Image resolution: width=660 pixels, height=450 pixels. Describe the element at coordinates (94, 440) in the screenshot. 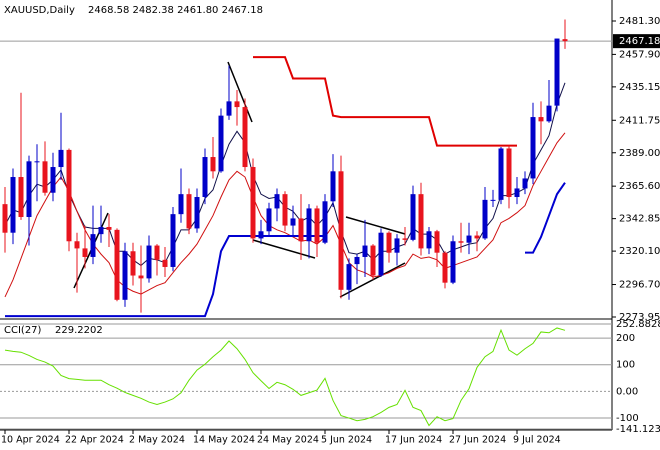

I see `x-tick-label: 22 Apr 2024` at that location.